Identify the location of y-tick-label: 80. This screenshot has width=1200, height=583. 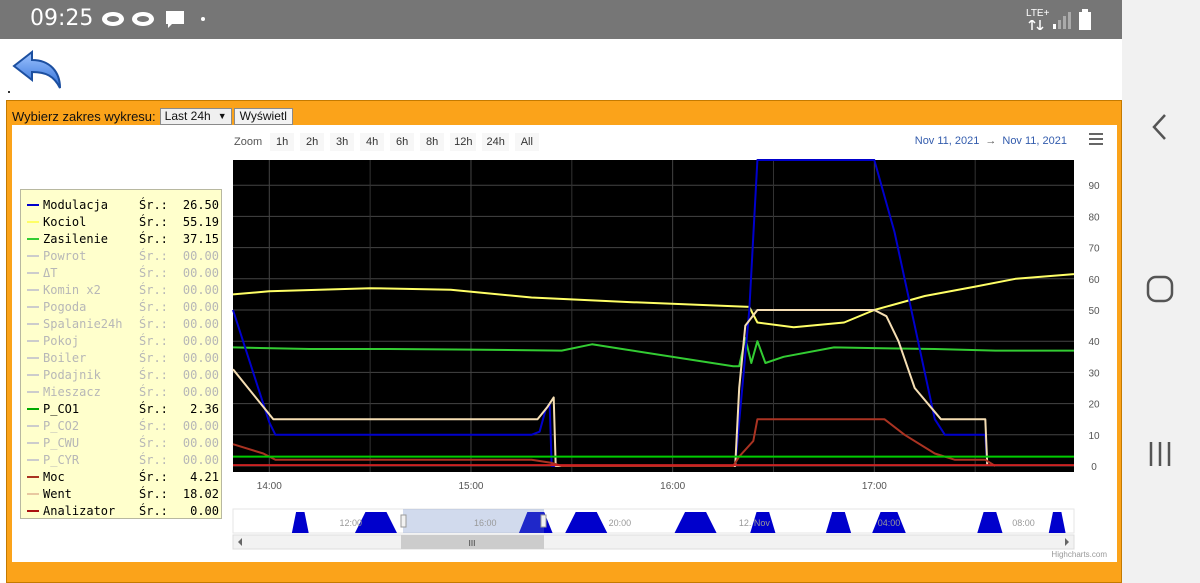
(1094, 217).